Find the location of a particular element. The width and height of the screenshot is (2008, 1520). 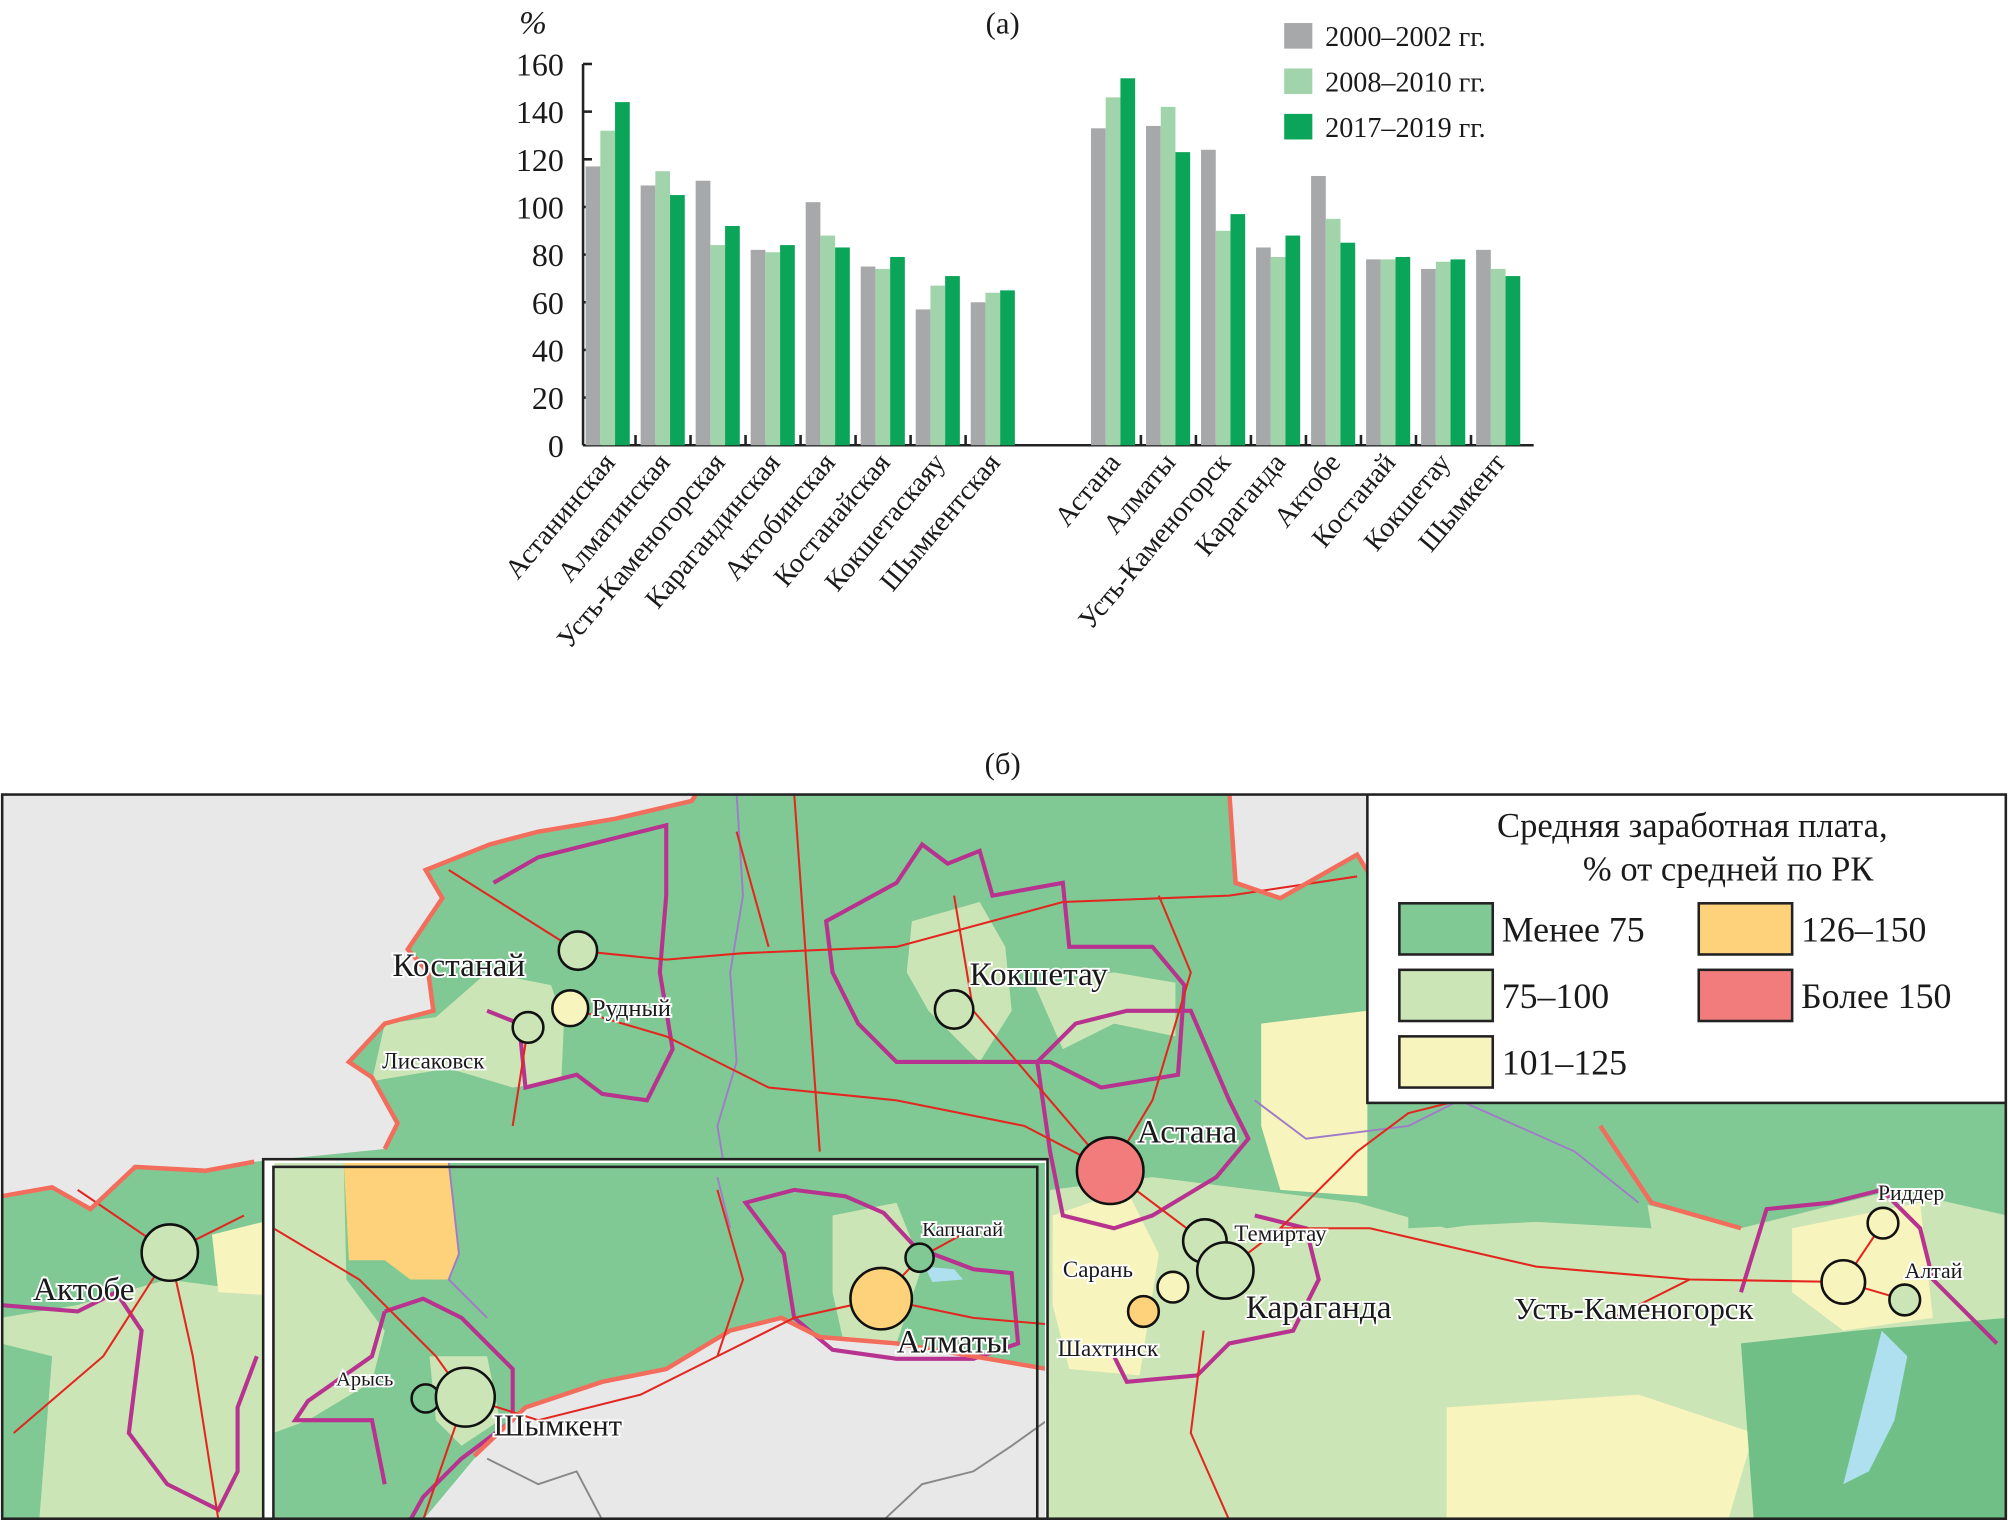

city-label: Усть-Каменогорск is located at coordinates (1634, 1309).